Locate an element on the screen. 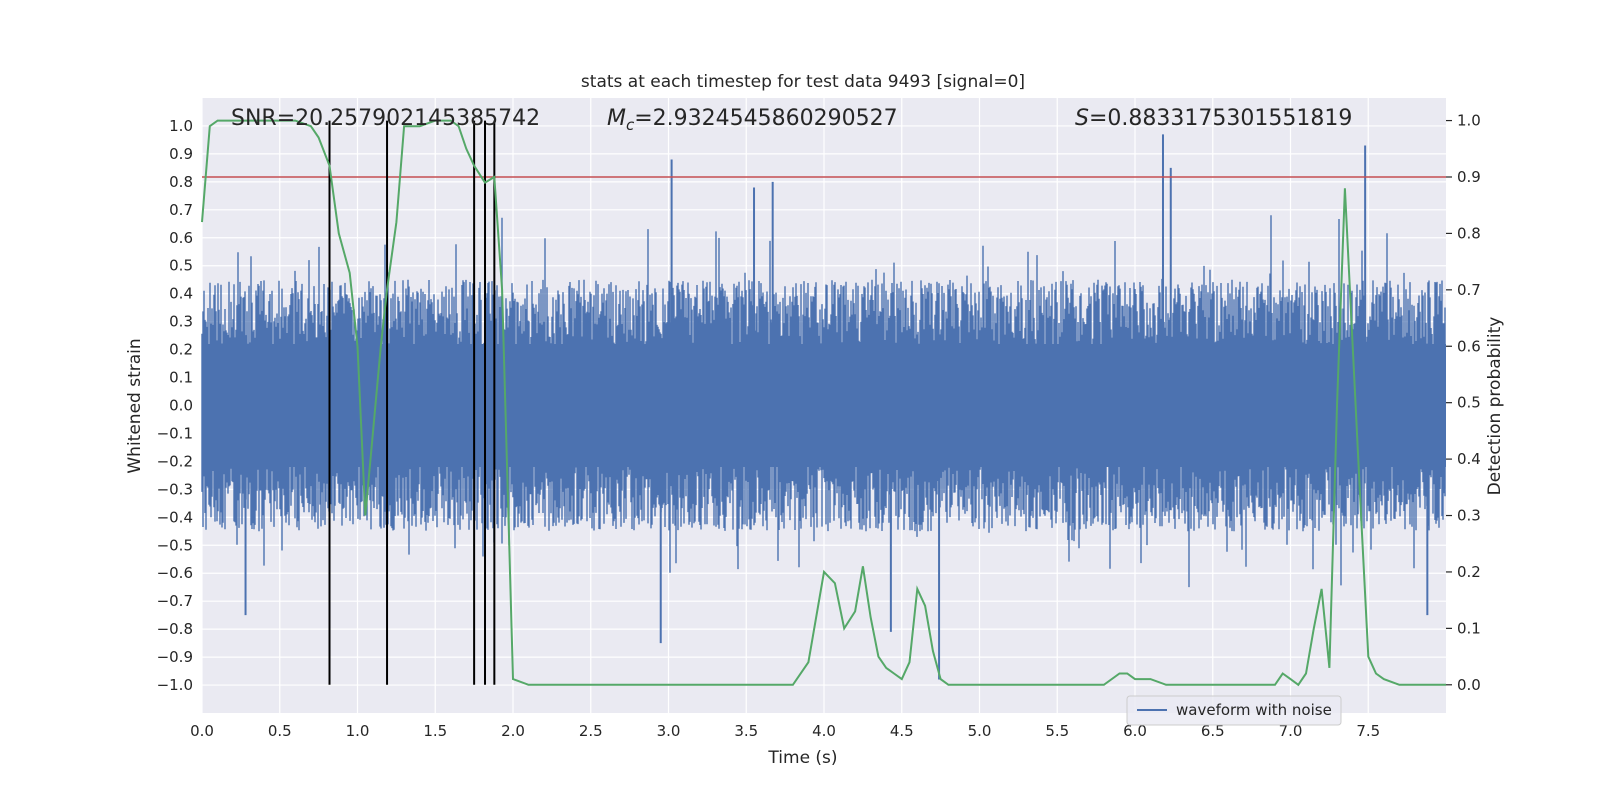 The width and height of the screenshot is (1600, 800). right-y-axis-ticks: 1.0 0.9 0.8 0.7 0.6 0.5 0.4 0.3 0.2 0.1 0.0 is located at coordinates (1463, 403).